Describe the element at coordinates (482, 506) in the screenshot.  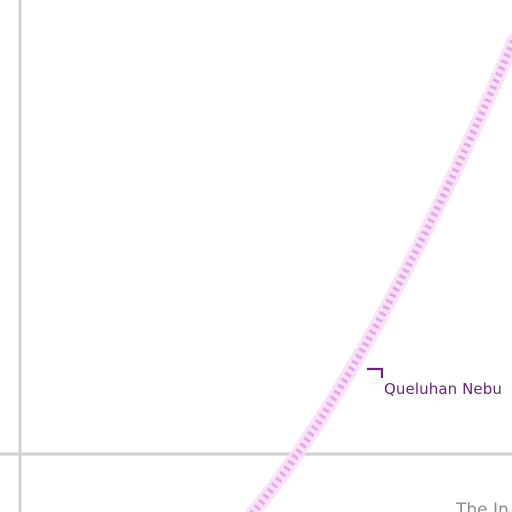
I see `region-label: The In` at that location.